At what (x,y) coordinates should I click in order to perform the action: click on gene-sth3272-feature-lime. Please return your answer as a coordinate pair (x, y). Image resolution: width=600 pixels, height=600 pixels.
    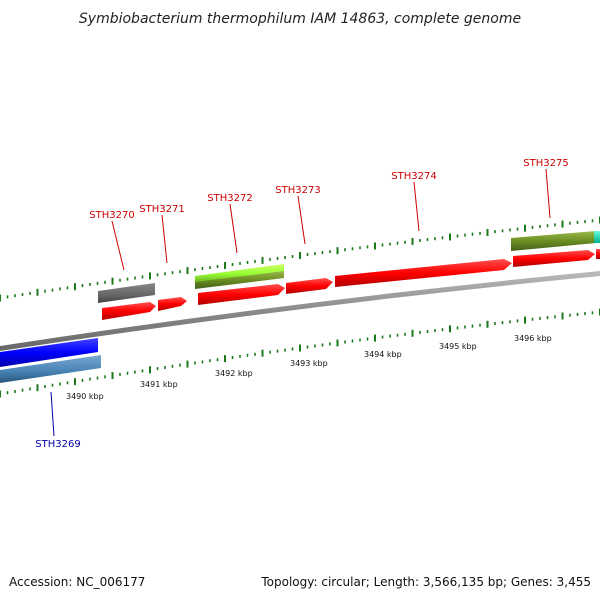
    Looking at the image, I should click on (239, 273).